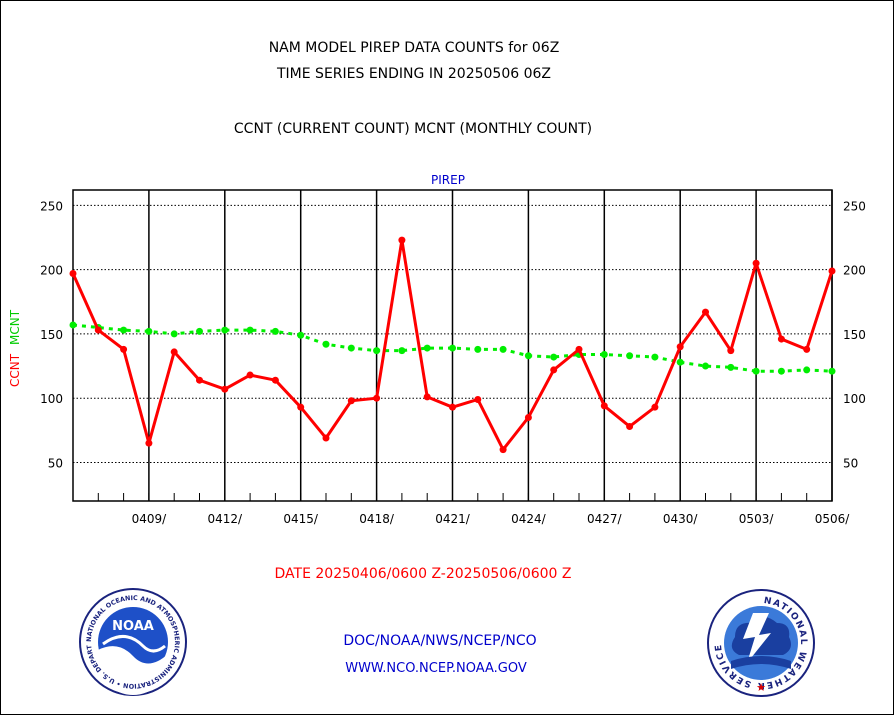  What do you see at coordinates (423, 574) in the screenshot?
I see `date-range: DATE 20250406/0600 Z-20250506/0600 Z` at bounding box center [423, 574].